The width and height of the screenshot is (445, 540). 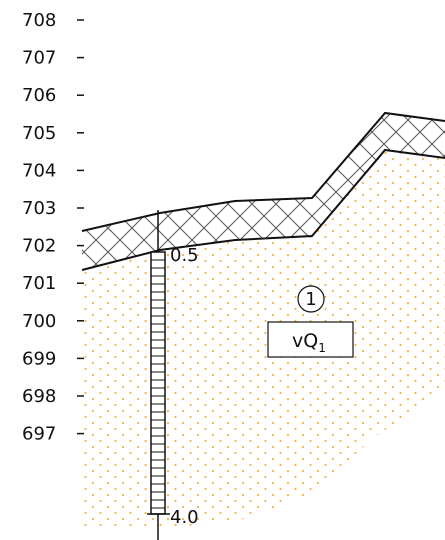 I want to click on layer-code-label: vQ1, so click(x=310, y=339).